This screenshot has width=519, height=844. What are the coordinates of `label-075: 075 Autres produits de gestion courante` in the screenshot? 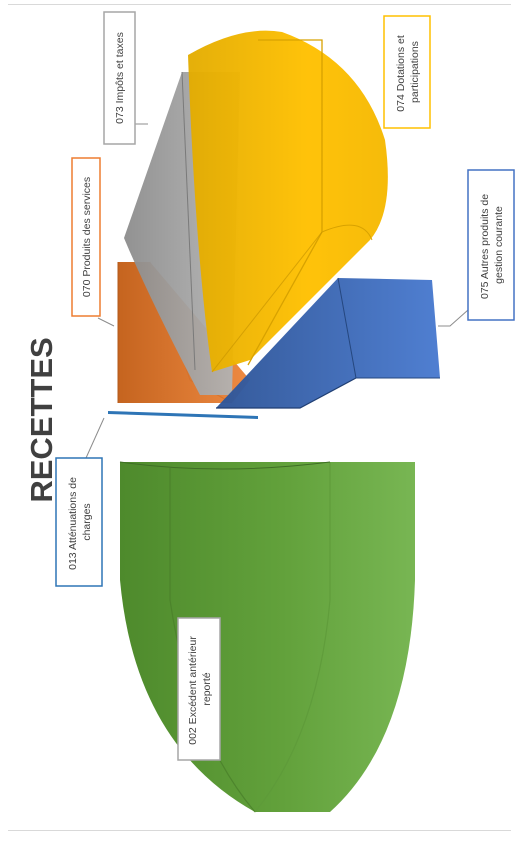 It's located at (492, 245).